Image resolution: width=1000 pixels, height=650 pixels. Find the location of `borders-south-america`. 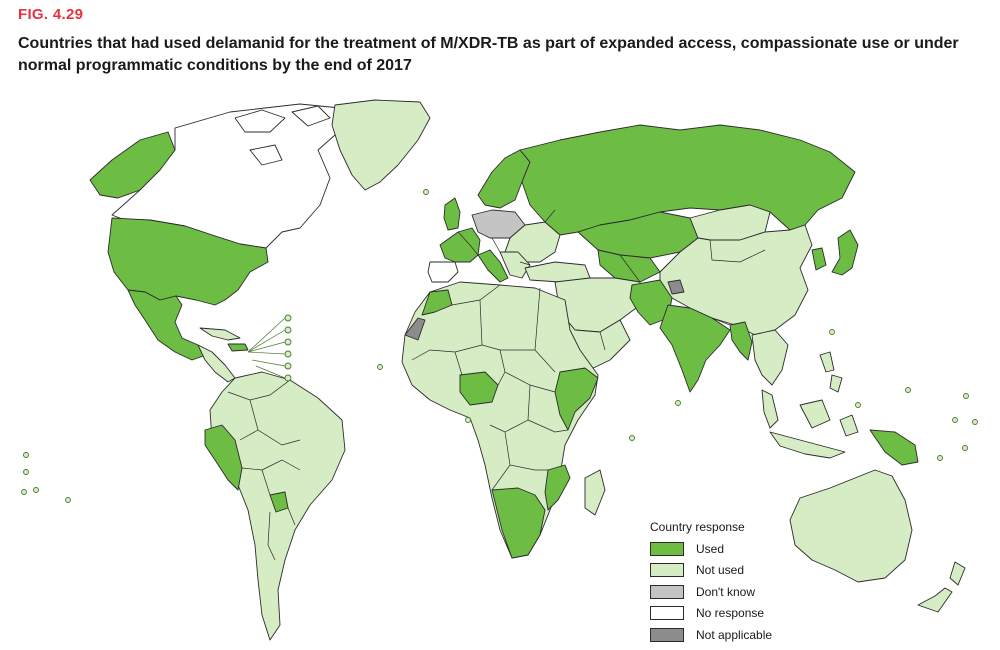

borders-south-america is located at coordinates (264, 470).